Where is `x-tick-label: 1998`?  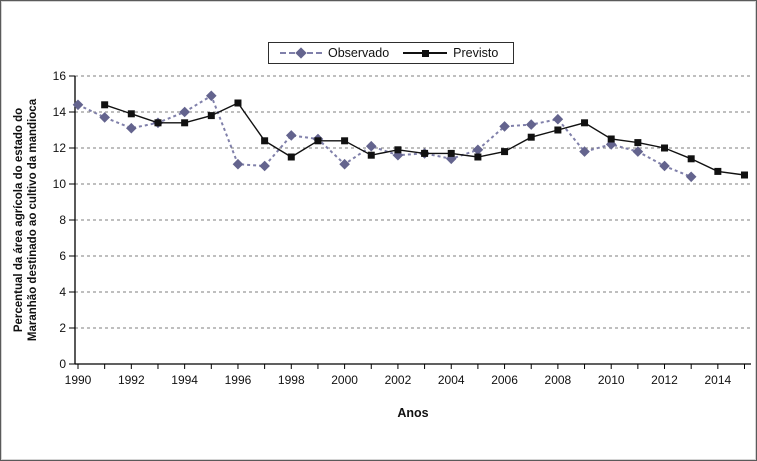
x-tick-label: 1998 is located at coordinates (291, 380).